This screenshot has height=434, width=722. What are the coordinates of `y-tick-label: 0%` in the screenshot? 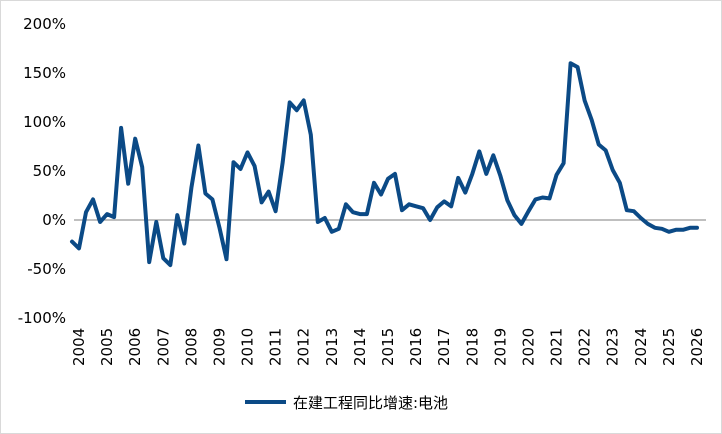 It's located at (54, 220).